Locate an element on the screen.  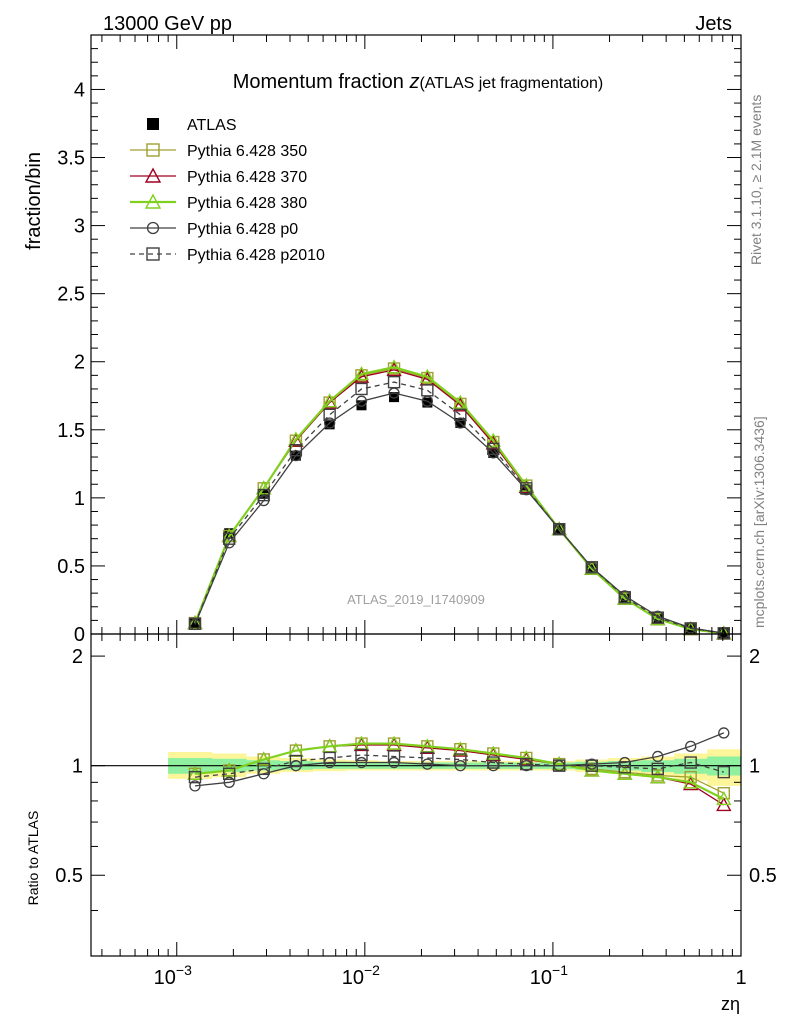
main-point-pythia-6-428-p0 is located at coordinates (460, 423).